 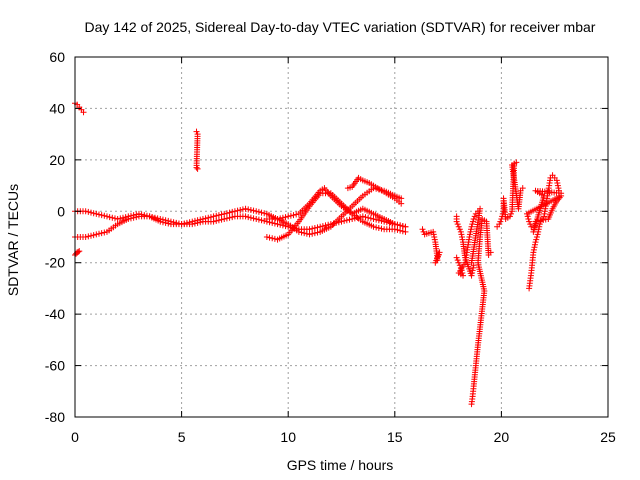 I want to click on x-tick-label: 25, so click(x=608, y=437).